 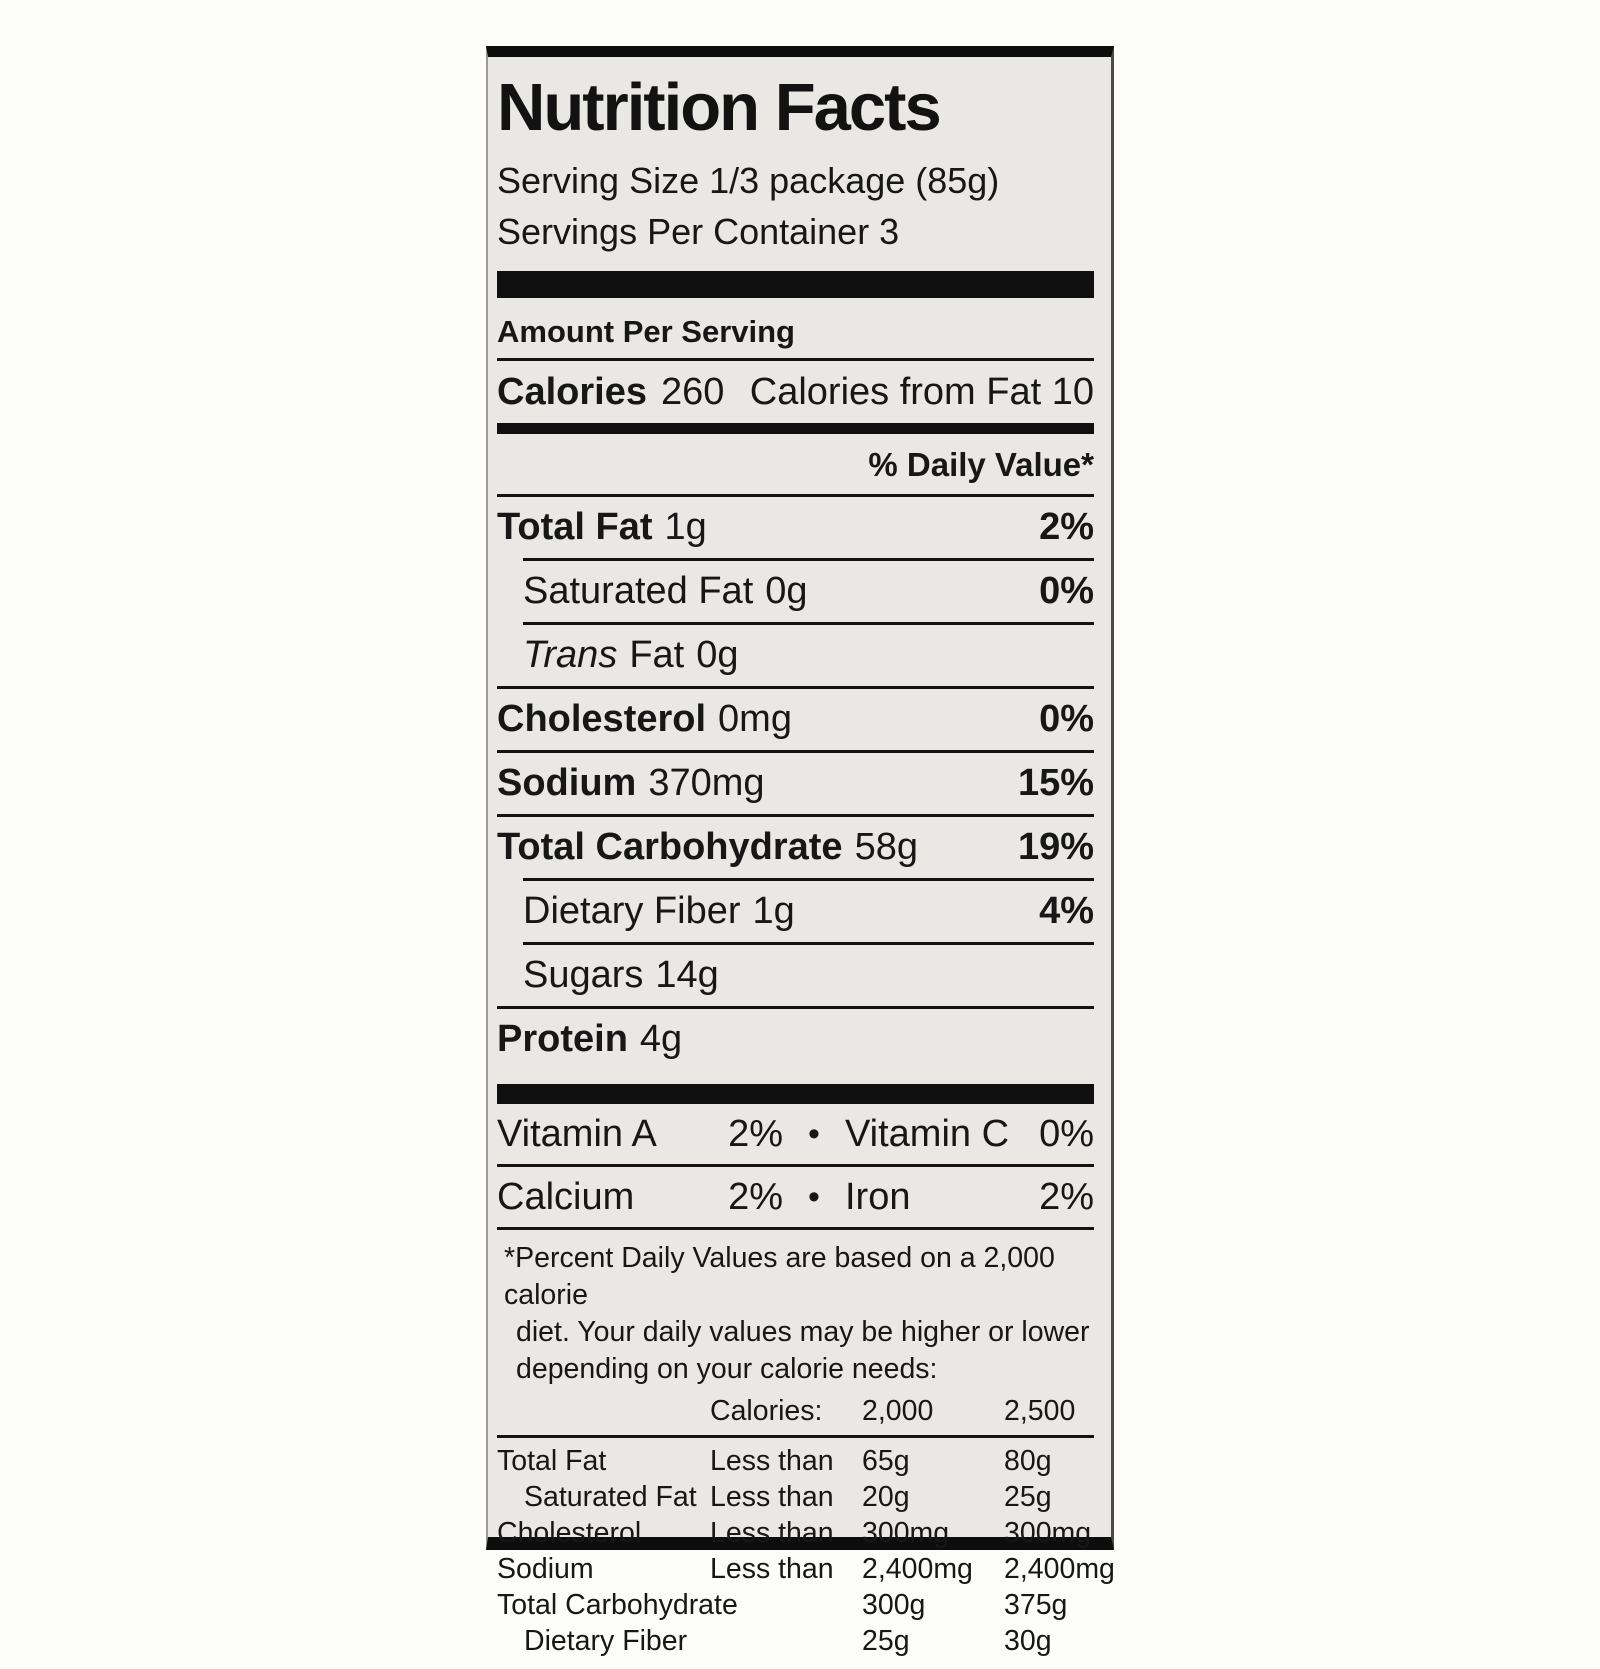 I want to click on nutrient-amount: 58g, so click(x=886, y=847).